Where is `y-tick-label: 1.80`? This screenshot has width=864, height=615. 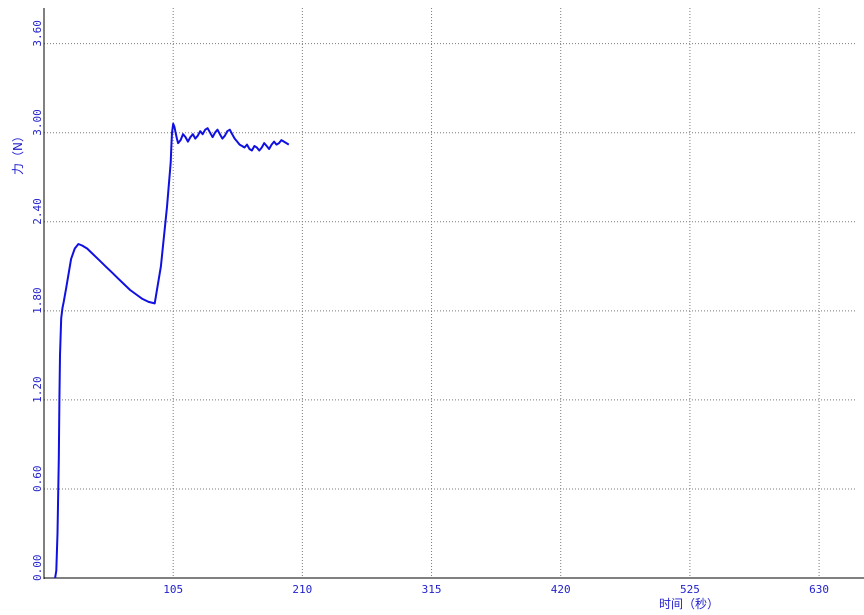
y-tick-label: 1.80 is located at coordinates (37, 300).